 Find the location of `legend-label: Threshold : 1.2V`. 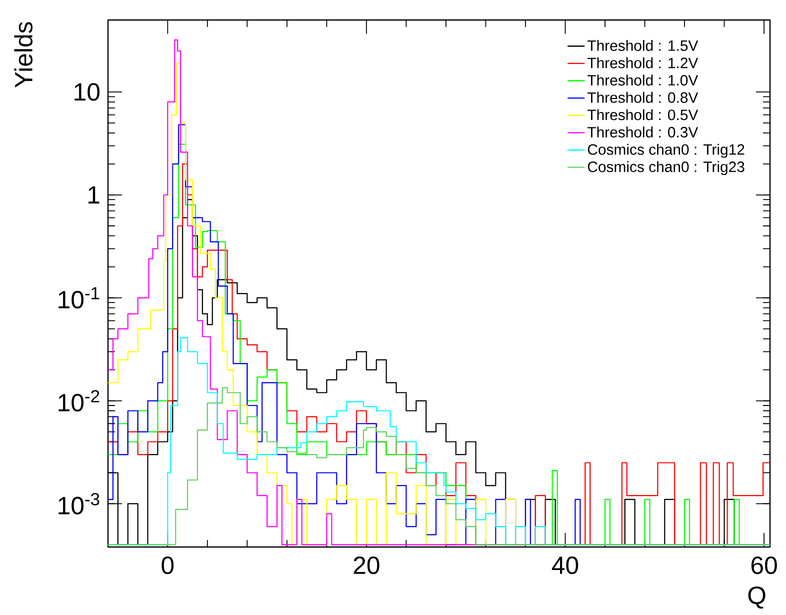

legend-label: Threshold : 1.2V is located at coordinates (643, 62).